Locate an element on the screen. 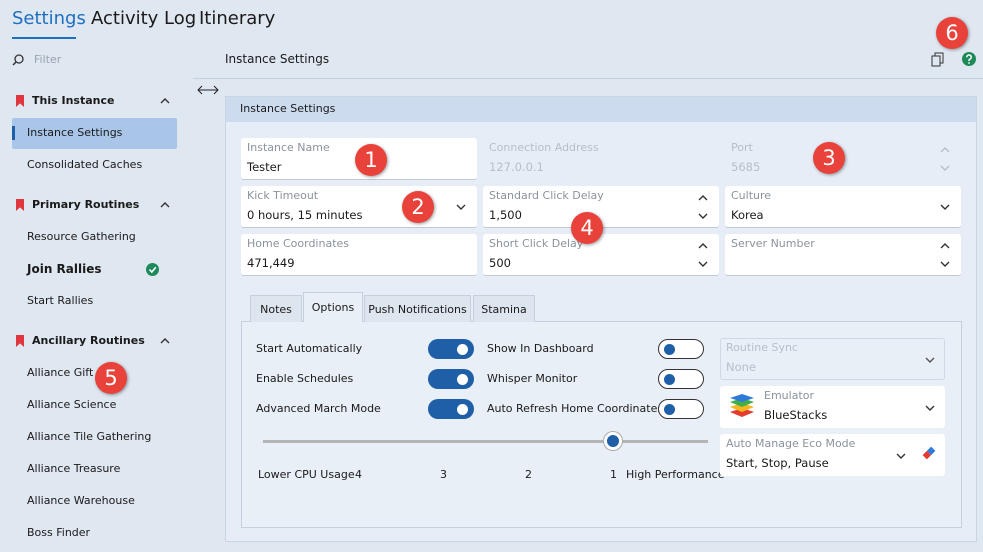  sidebar-item: Start Rallies is located at coordinates (60, 300).